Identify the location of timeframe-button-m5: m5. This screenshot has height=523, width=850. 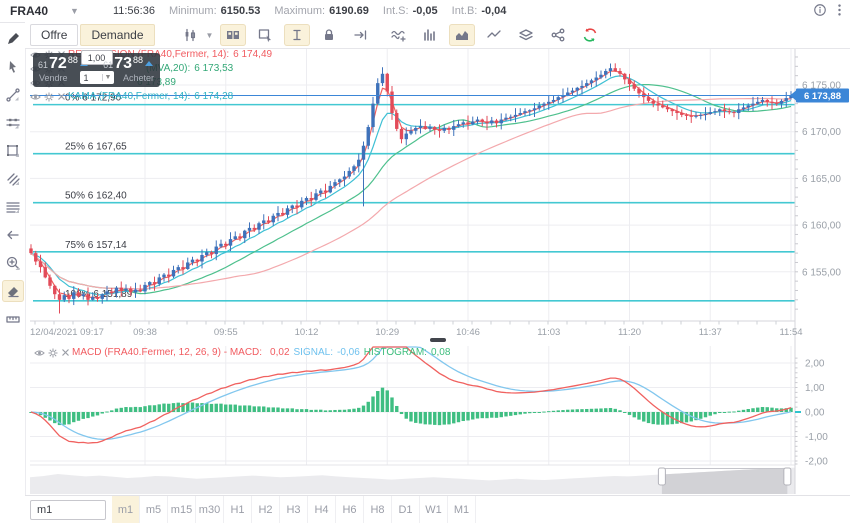
(154, 509).